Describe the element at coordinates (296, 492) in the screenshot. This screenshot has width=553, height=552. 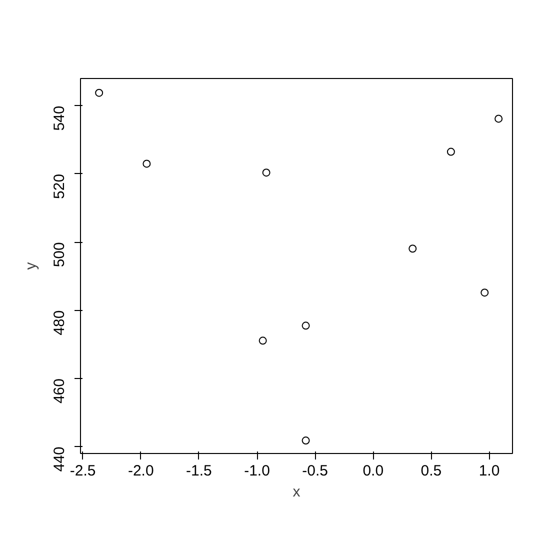
I see `x-axis-title: x` at that location.